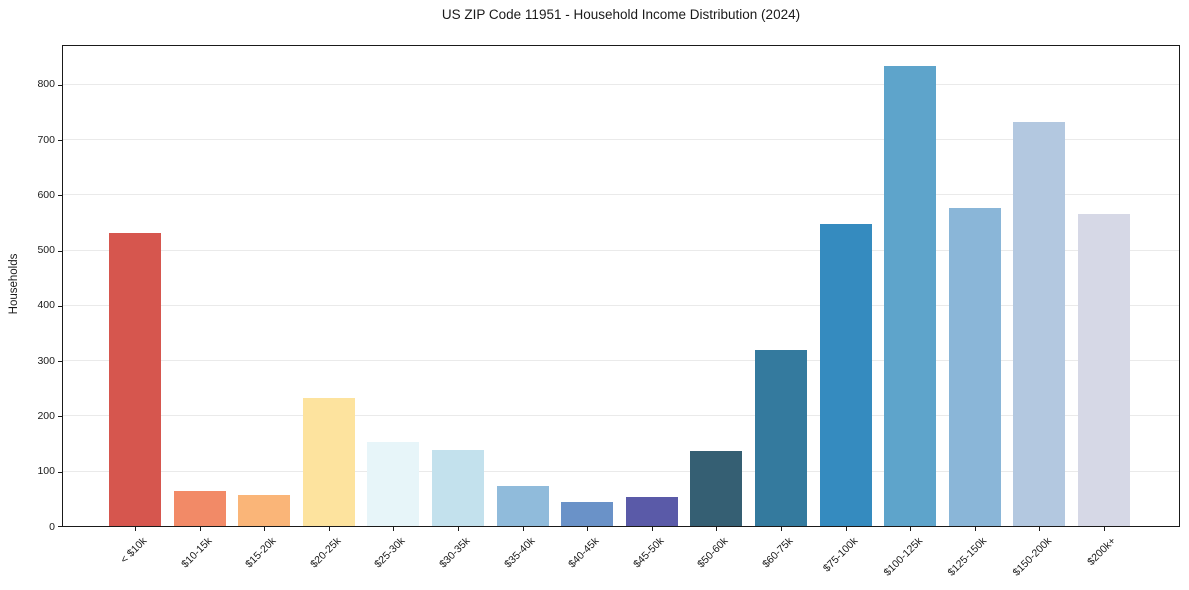 The image size is (1189, 590). What do you see at coordinates (329, 529) in the screenshot?
I see `x-tick-mark-$20-25k` at bounding box center [329, 529].